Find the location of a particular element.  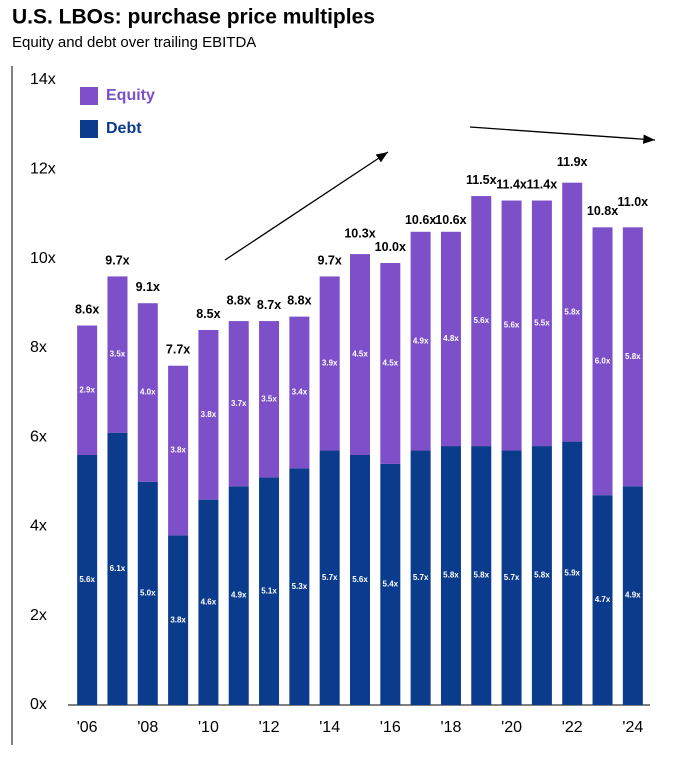

x-tick-label: '06 is located at coordinates (87, 727).